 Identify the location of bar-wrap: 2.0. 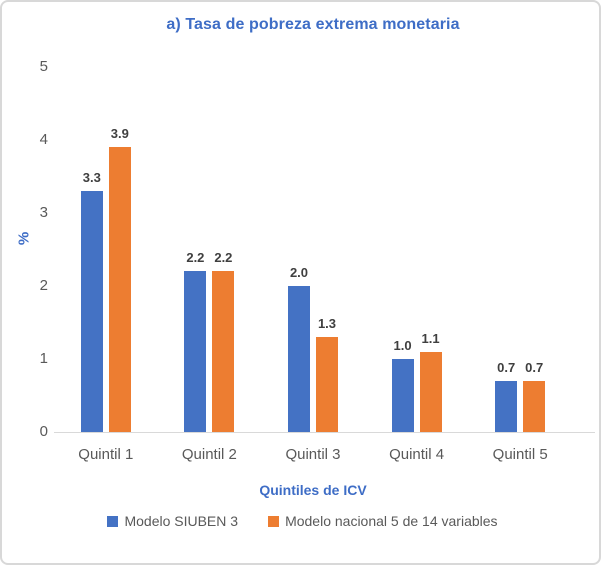
(298, 348).